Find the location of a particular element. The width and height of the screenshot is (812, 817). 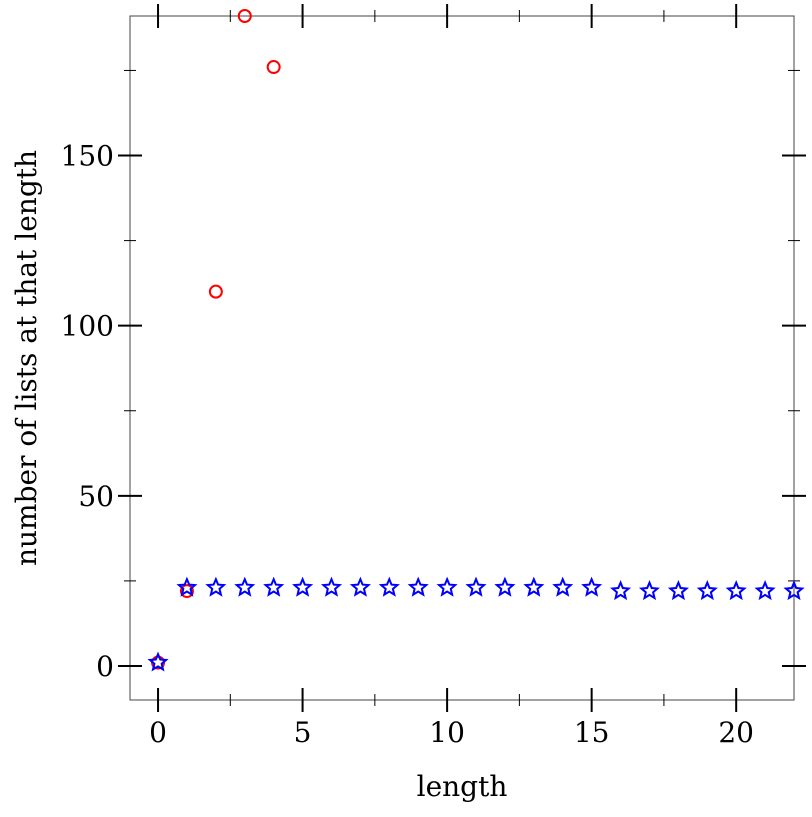

y-tick-label: 0 is located at coordinates (105, 666).